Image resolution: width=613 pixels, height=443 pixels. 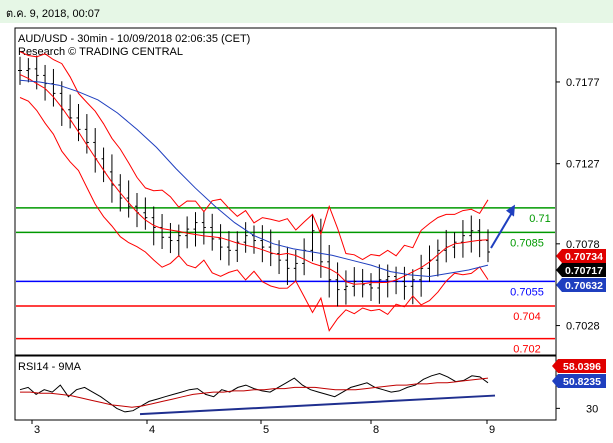 What do you see at coordinates (592, 409) in the screenshot?
I see `rsi-y-tick-label: 30` at bounding box center [592, 409].